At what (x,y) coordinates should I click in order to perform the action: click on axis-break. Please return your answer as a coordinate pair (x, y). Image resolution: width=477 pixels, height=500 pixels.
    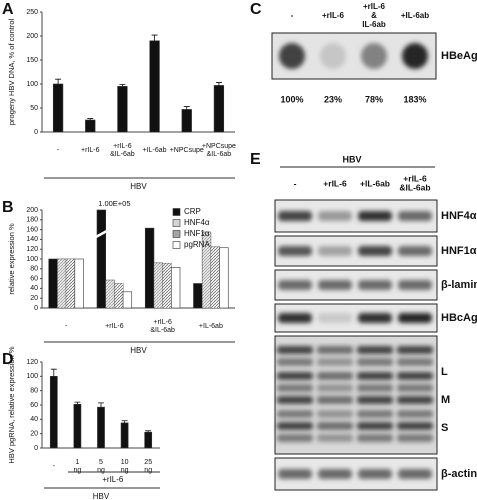
    Looking at the image, I should click on (101, 234).